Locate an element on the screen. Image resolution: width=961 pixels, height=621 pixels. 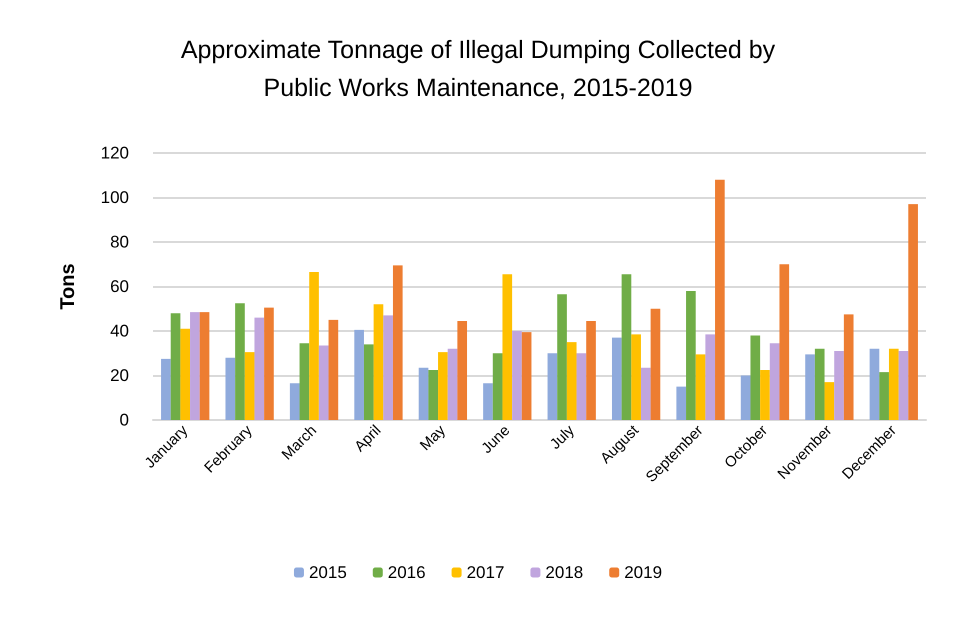
legend-label: 2016 is located at coordinates (407, 572).